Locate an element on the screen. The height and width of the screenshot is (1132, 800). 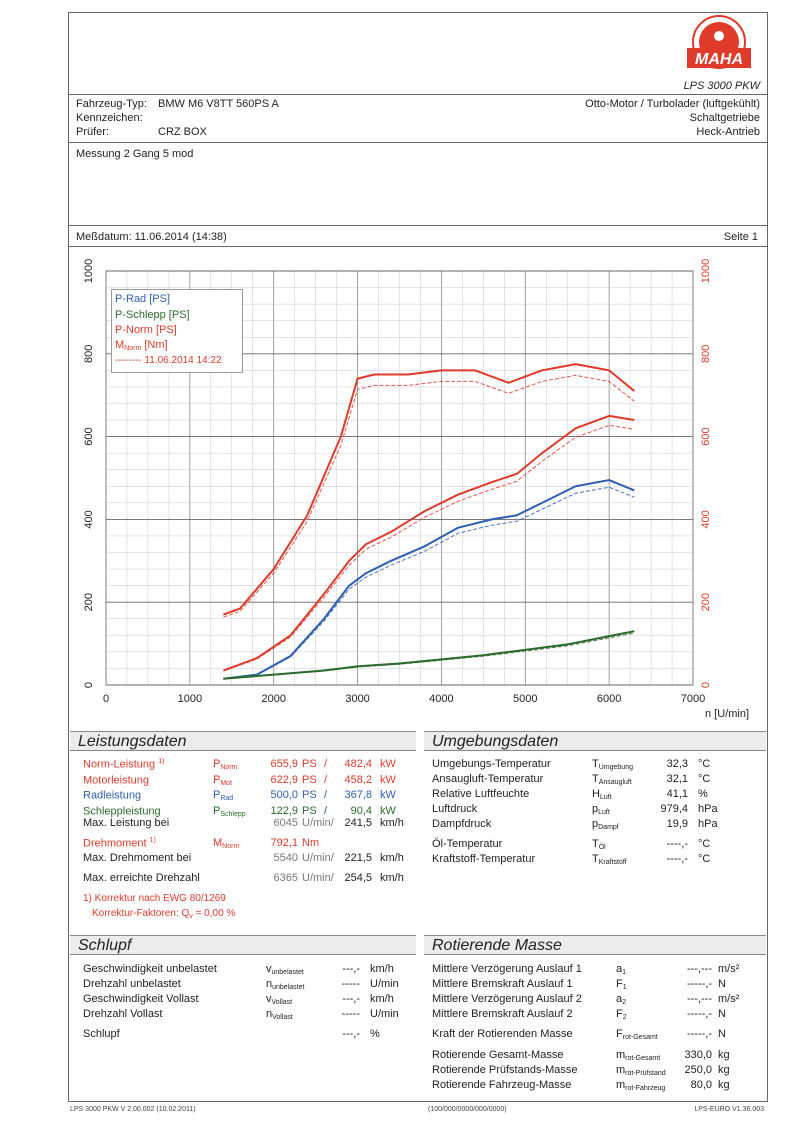
footer-left: LPS 3000 PKW V 2.00.002 (10.02.2011) is located at coordinates (133, 1109).